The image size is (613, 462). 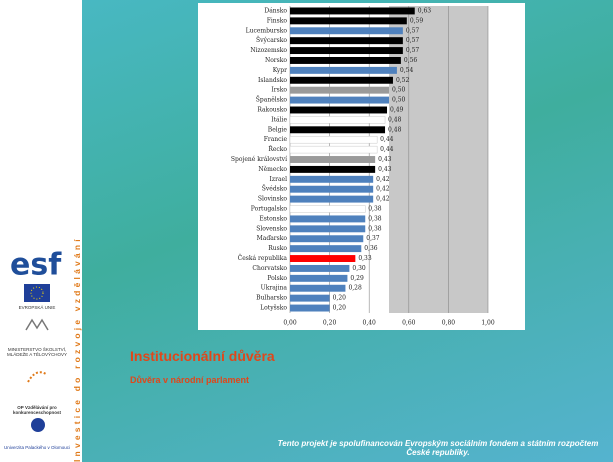 I want to click on op-label: OP Vzdělávání pro konkurenceschopnost, so click(x=36, y=410).